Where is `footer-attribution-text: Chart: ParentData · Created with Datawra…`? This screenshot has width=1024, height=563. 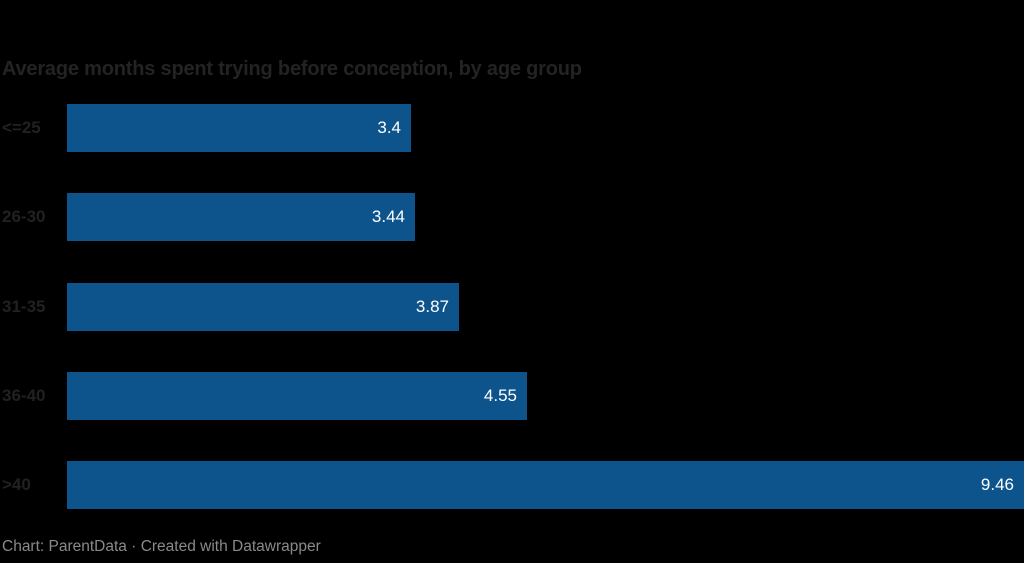
footer-attribution-text: Chart: ParentData · Created with Datawra… is located at coordinates (161, 546).